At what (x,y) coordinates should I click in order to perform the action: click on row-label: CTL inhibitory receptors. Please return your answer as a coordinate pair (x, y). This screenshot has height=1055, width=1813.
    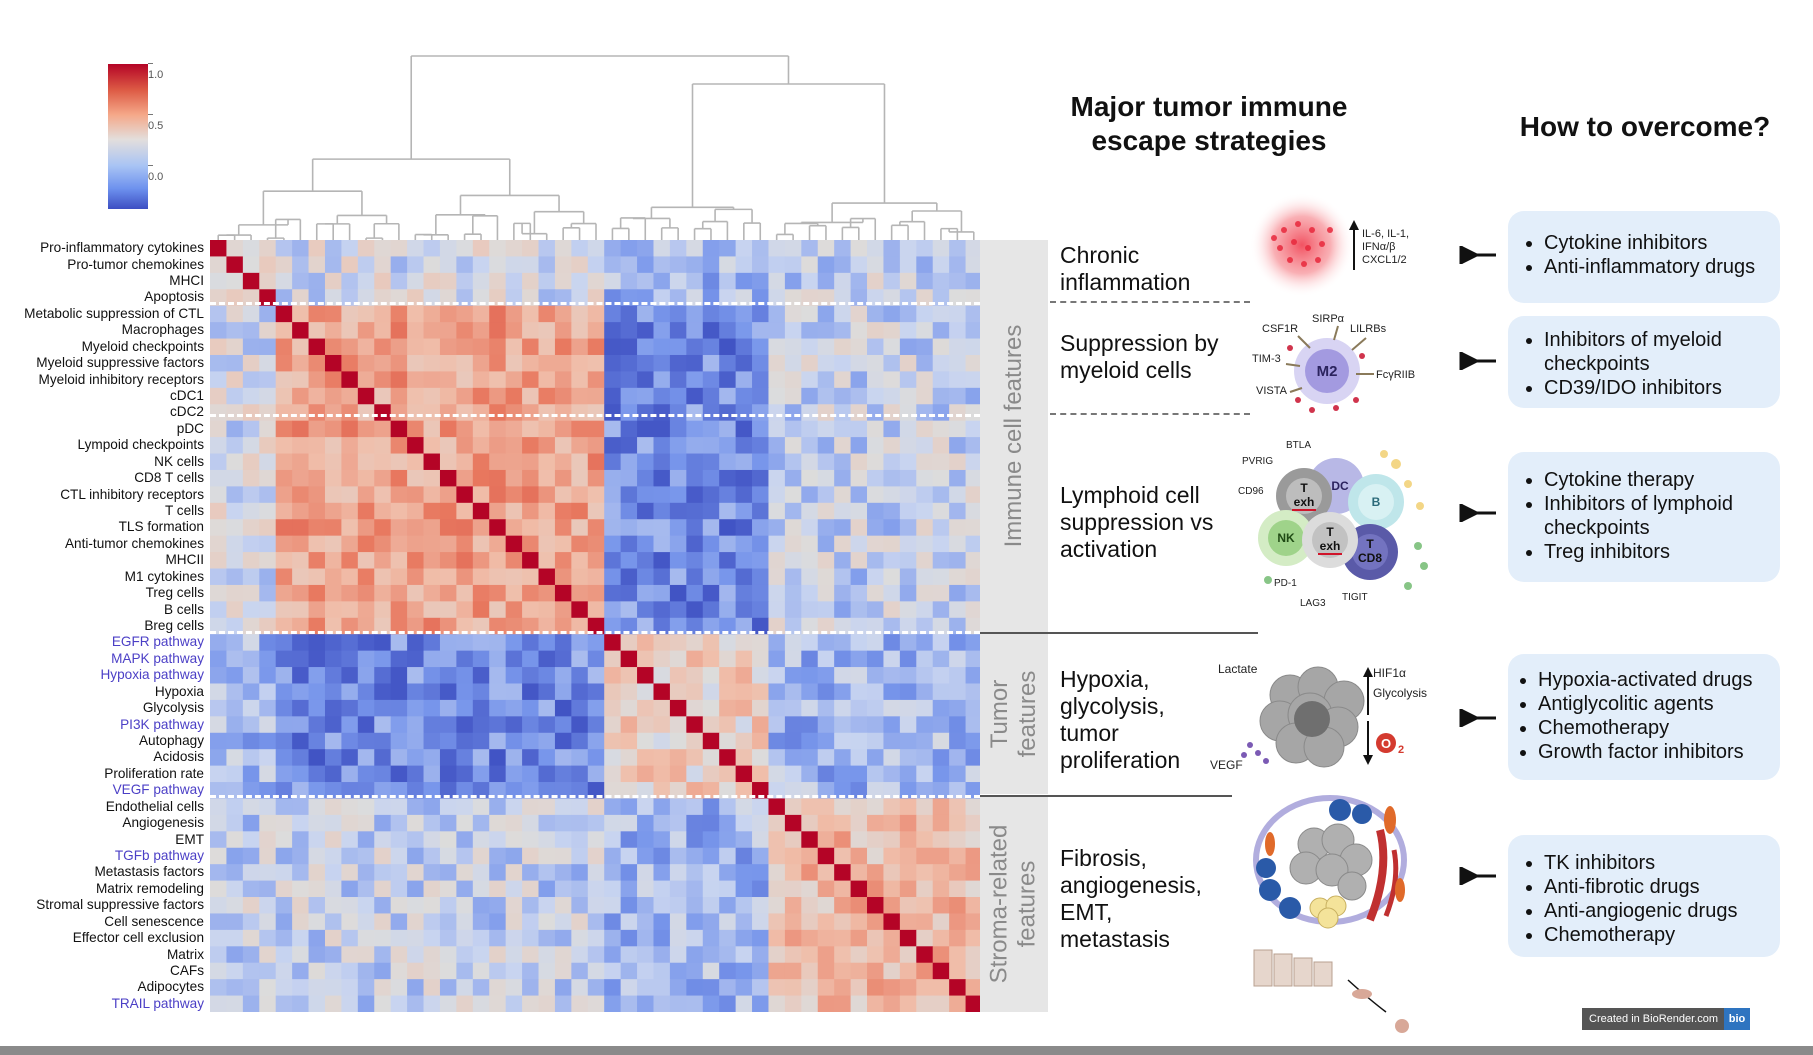
    Looking at the image, I should click on (132, 494).